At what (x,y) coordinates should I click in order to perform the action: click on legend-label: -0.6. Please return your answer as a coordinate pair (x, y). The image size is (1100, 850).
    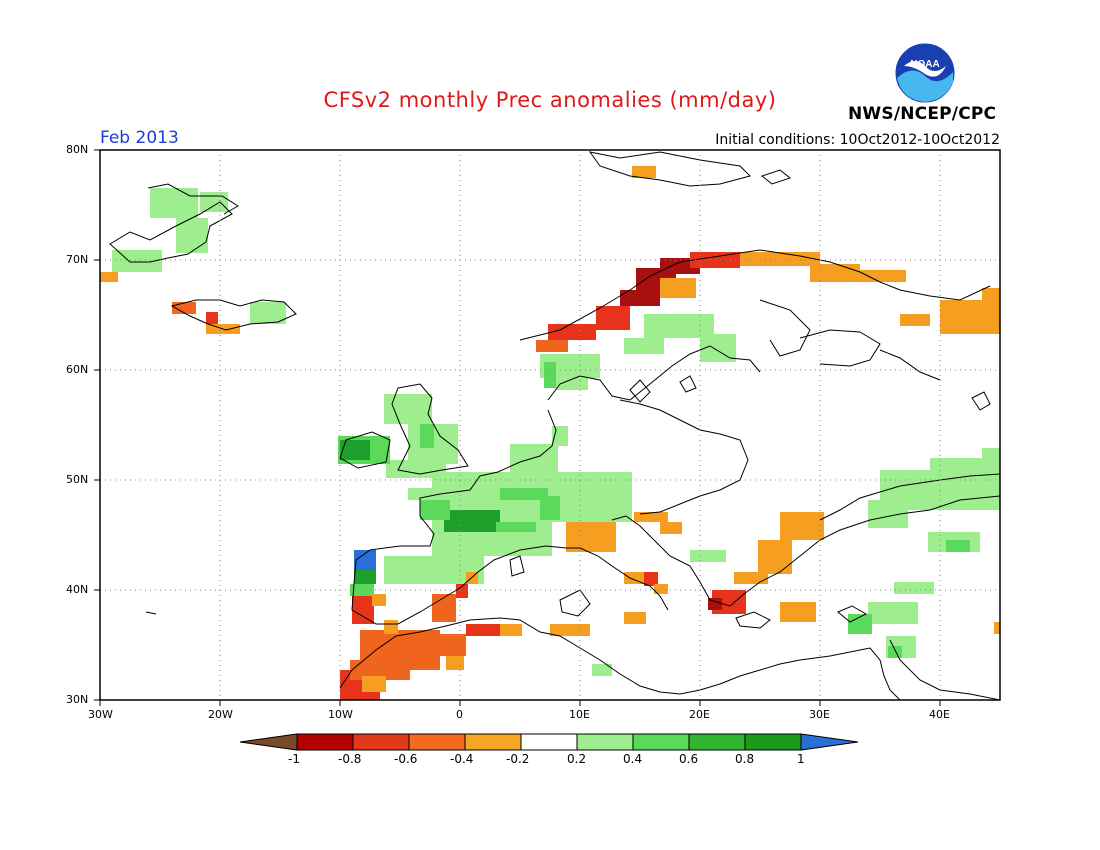
    Looking at the image, I should click on (406, 759).